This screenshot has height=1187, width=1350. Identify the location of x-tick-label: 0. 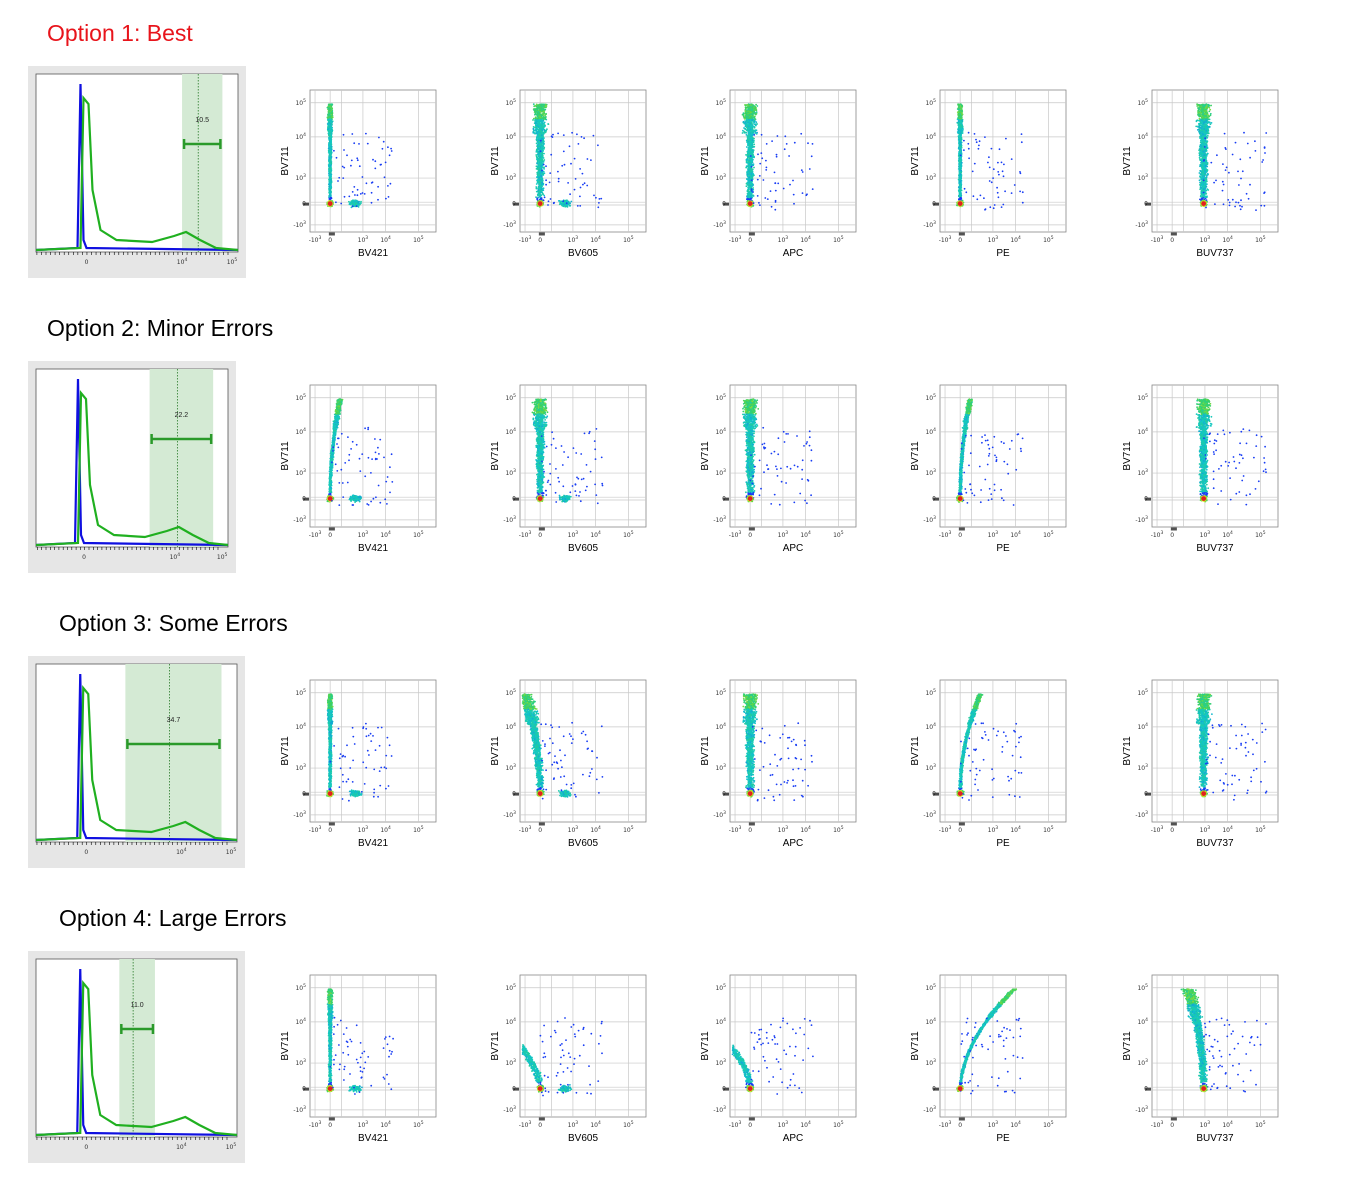
(330, 240).